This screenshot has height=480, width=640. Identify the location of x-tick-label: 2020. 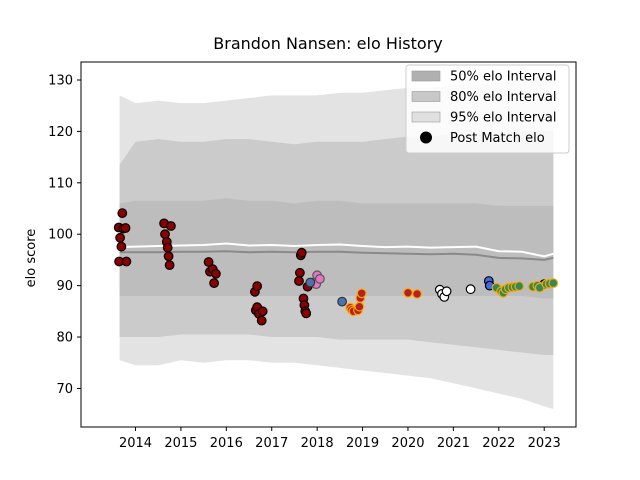
(407, 443).